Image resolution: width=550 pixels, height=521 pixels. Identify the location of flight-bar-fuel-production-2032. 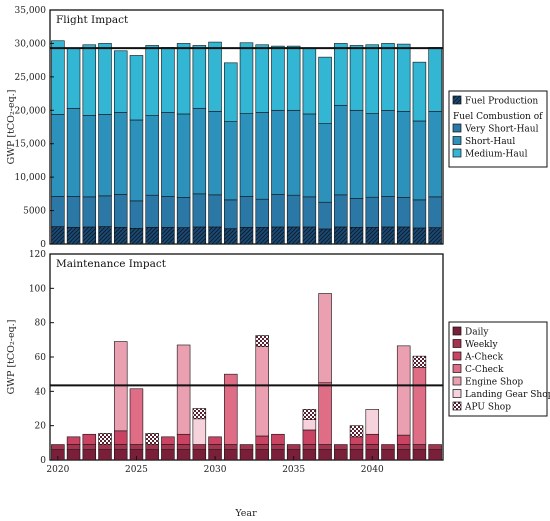
(246, 235).